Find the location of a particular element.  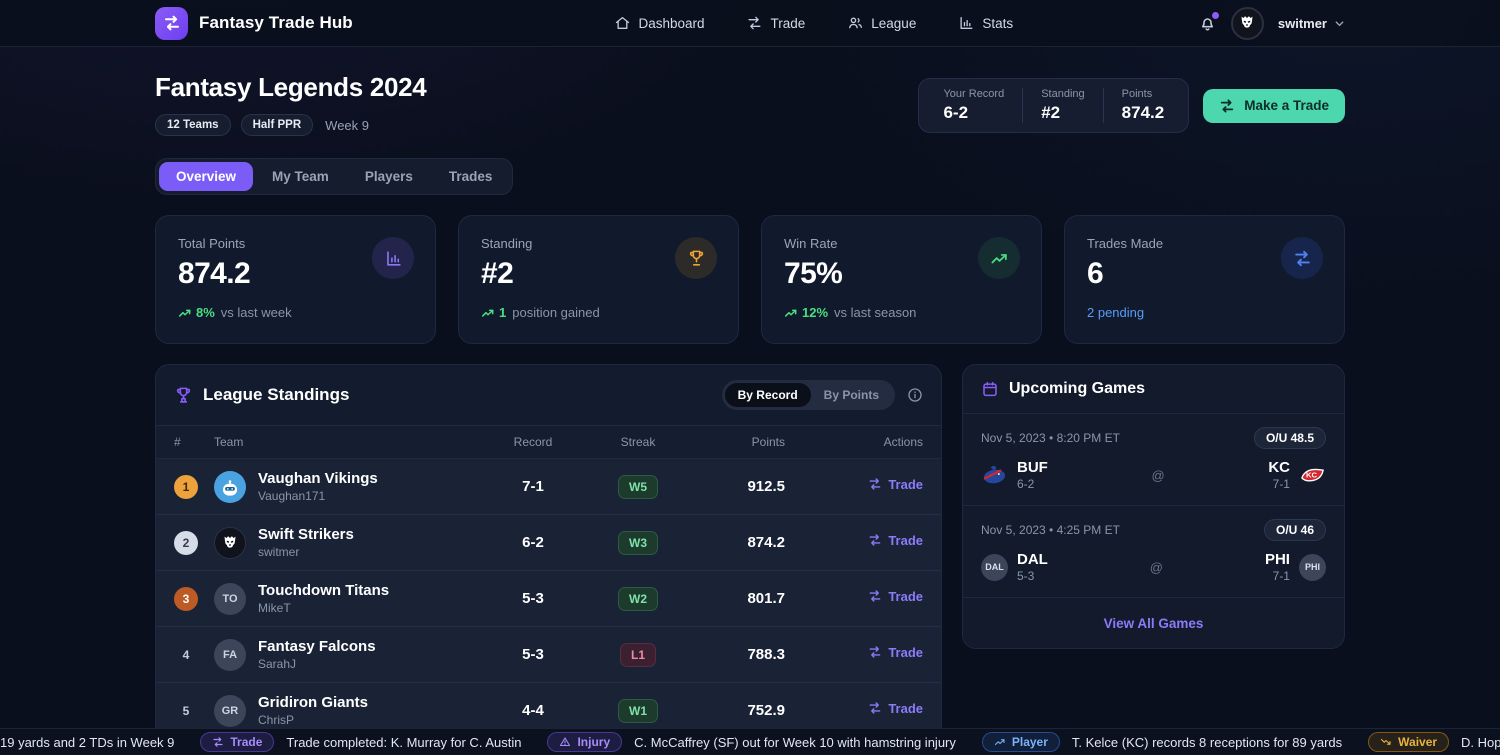

info-icon is located at coordinates (915, 395).